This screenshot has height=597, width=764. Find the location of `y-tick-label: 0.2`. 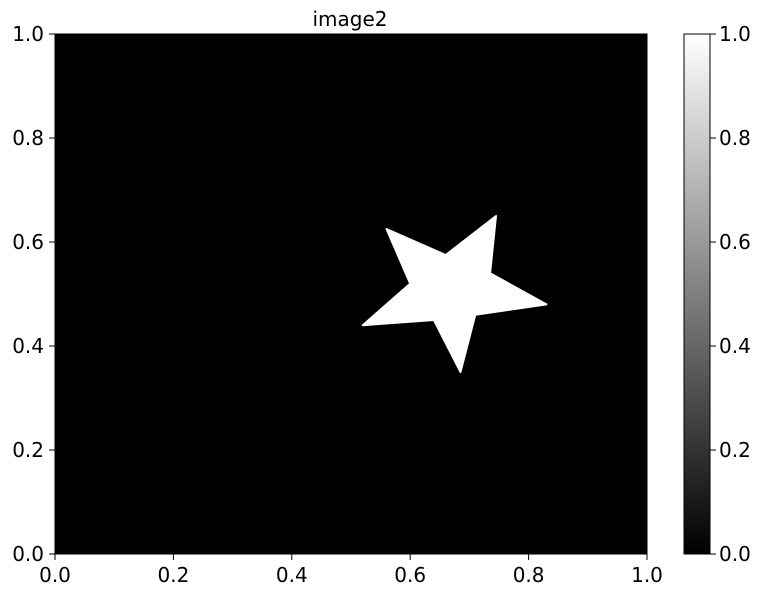

y-tick-label: 0.2 is located at coordinates (28, 450).